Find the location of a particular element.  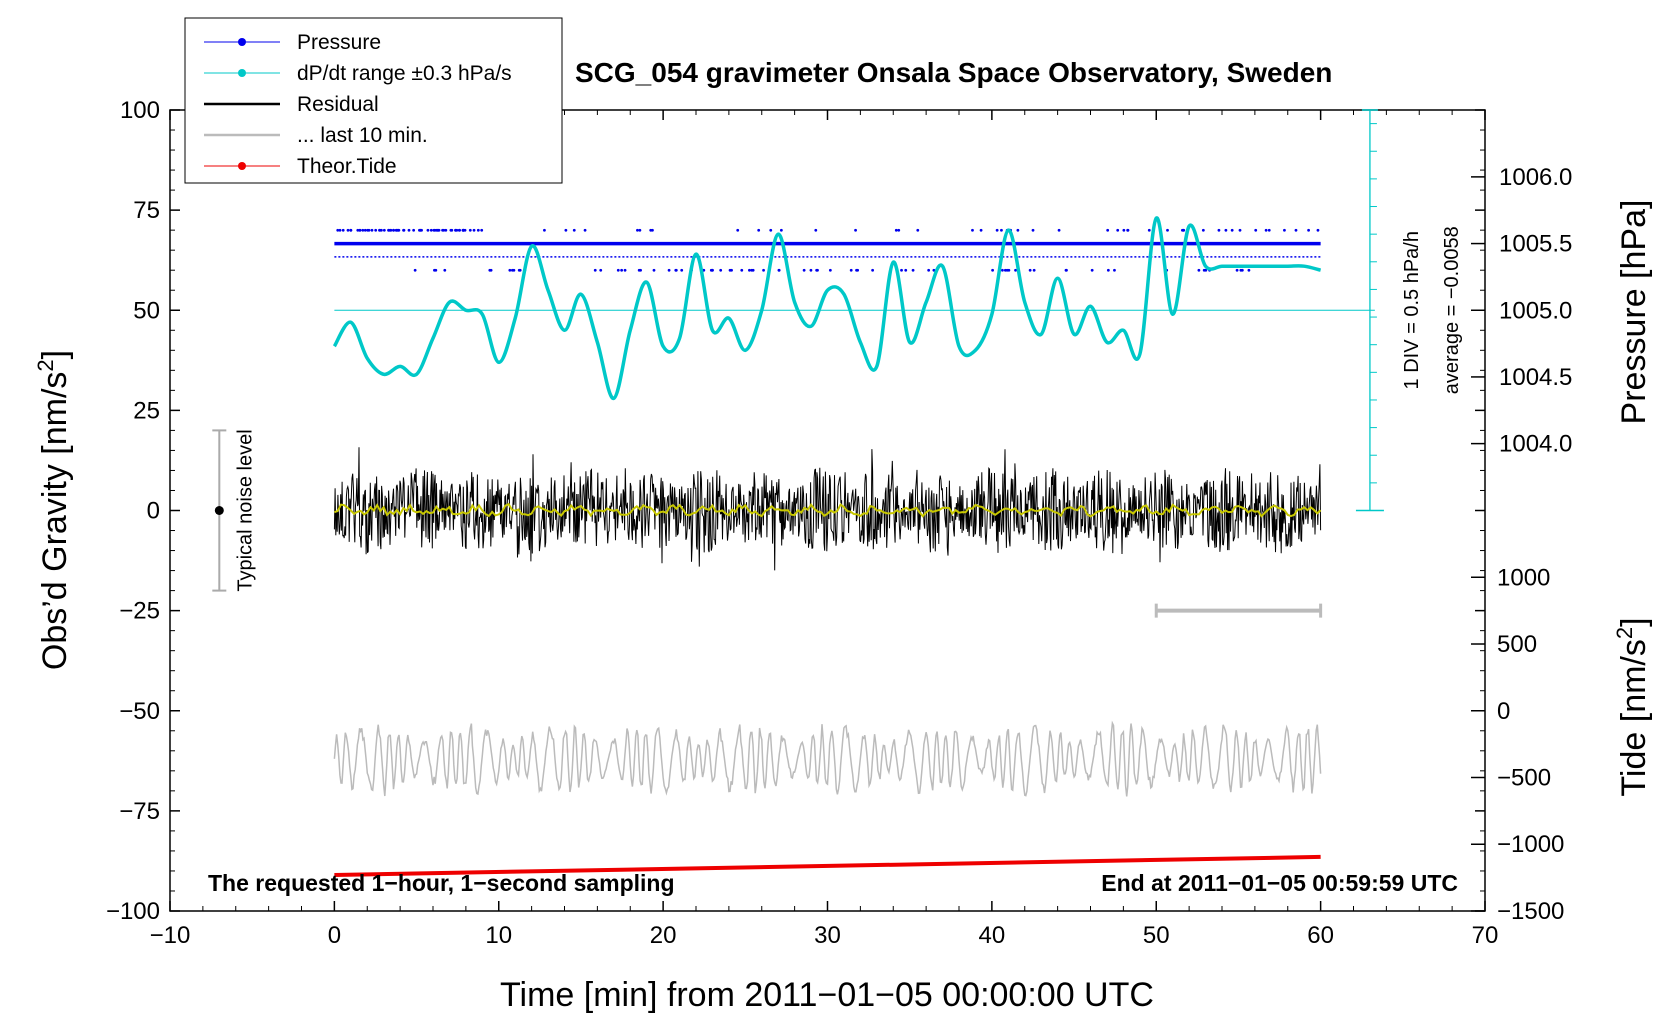

residual-line is located at coordinates (827, 509).